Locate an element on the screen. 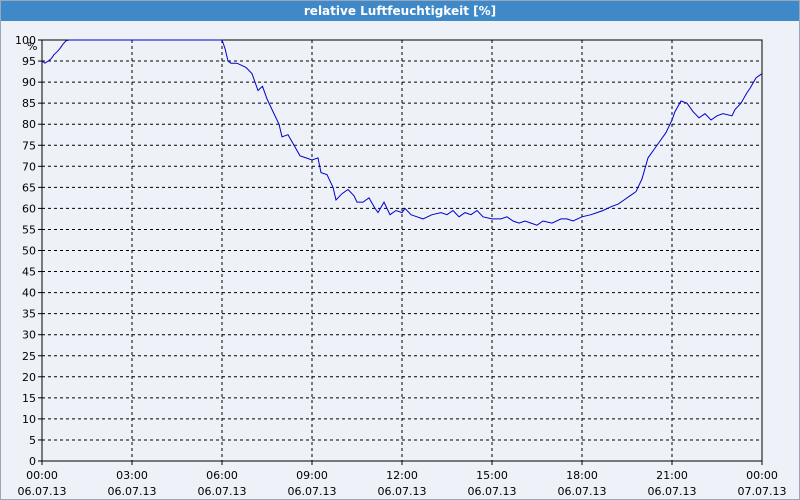 The width and height of the screenshot is (800, 500). y-tick-label: 20 is located at coordinates (29, 377).